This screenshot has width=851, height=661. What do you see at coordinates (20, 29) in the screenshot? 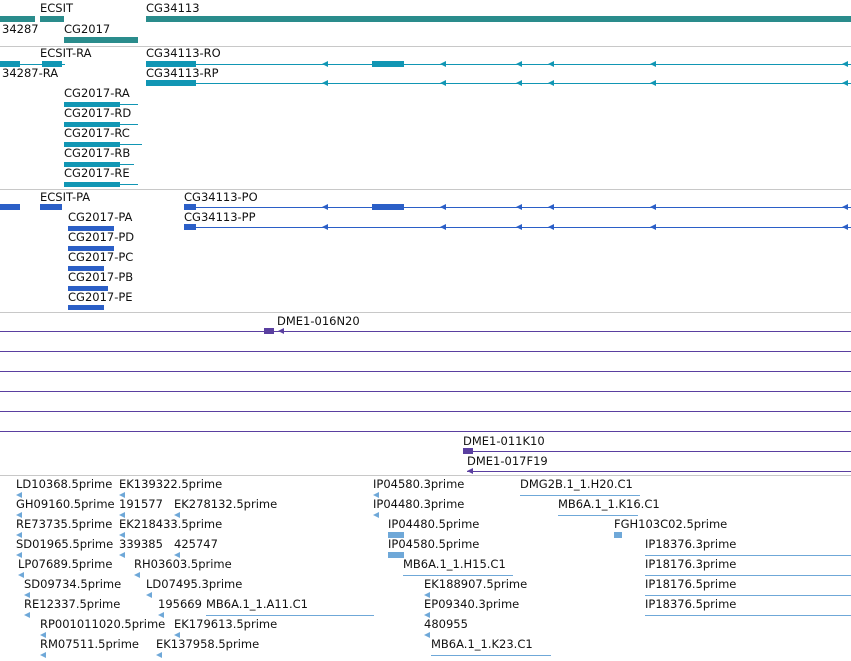
I see `gene-label-34287: 34287` at bounding box center [20, 29].